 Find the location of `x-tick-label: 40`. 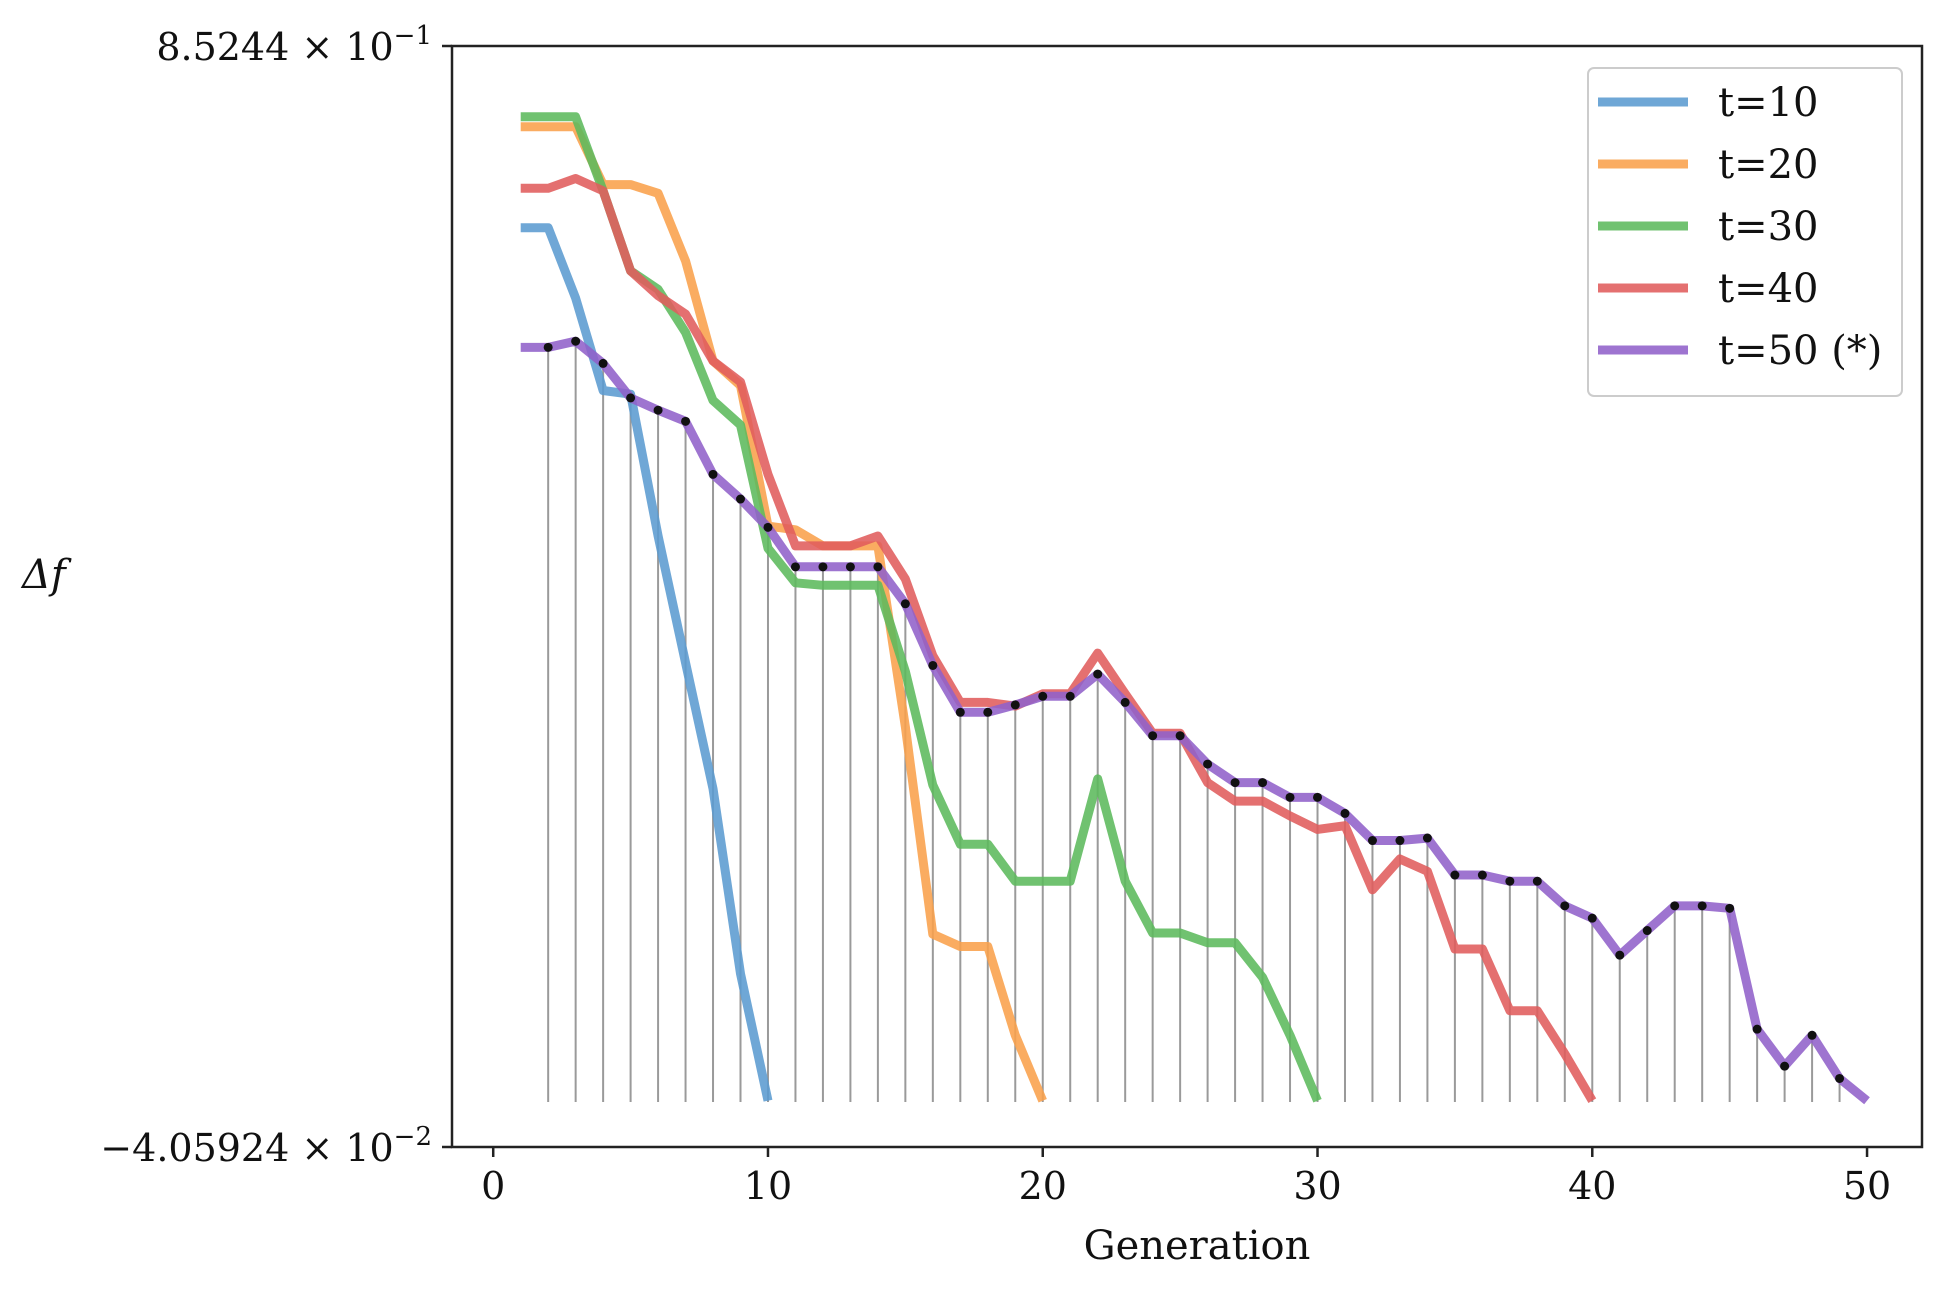

x-tick-label: 40 is located at coordinates (1592, 1186).